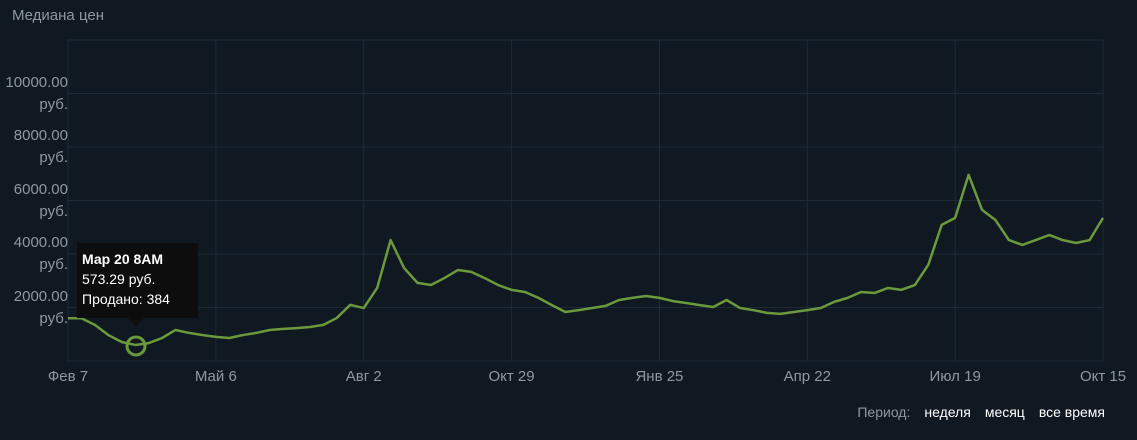 The image size is (1137, 440). I want to click on tooltip-price: 573.29 руб., so click(119, 279).